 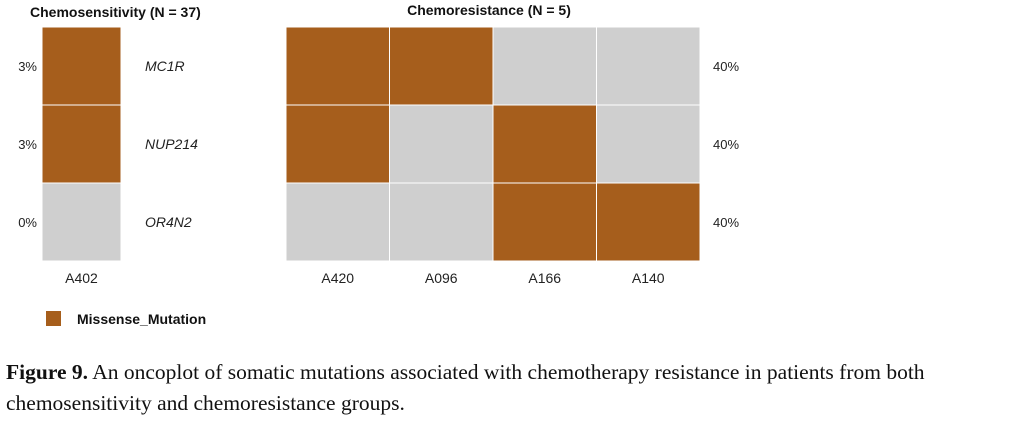 I want to click on cell-A096-MC1R, so click(x=441, y=66).